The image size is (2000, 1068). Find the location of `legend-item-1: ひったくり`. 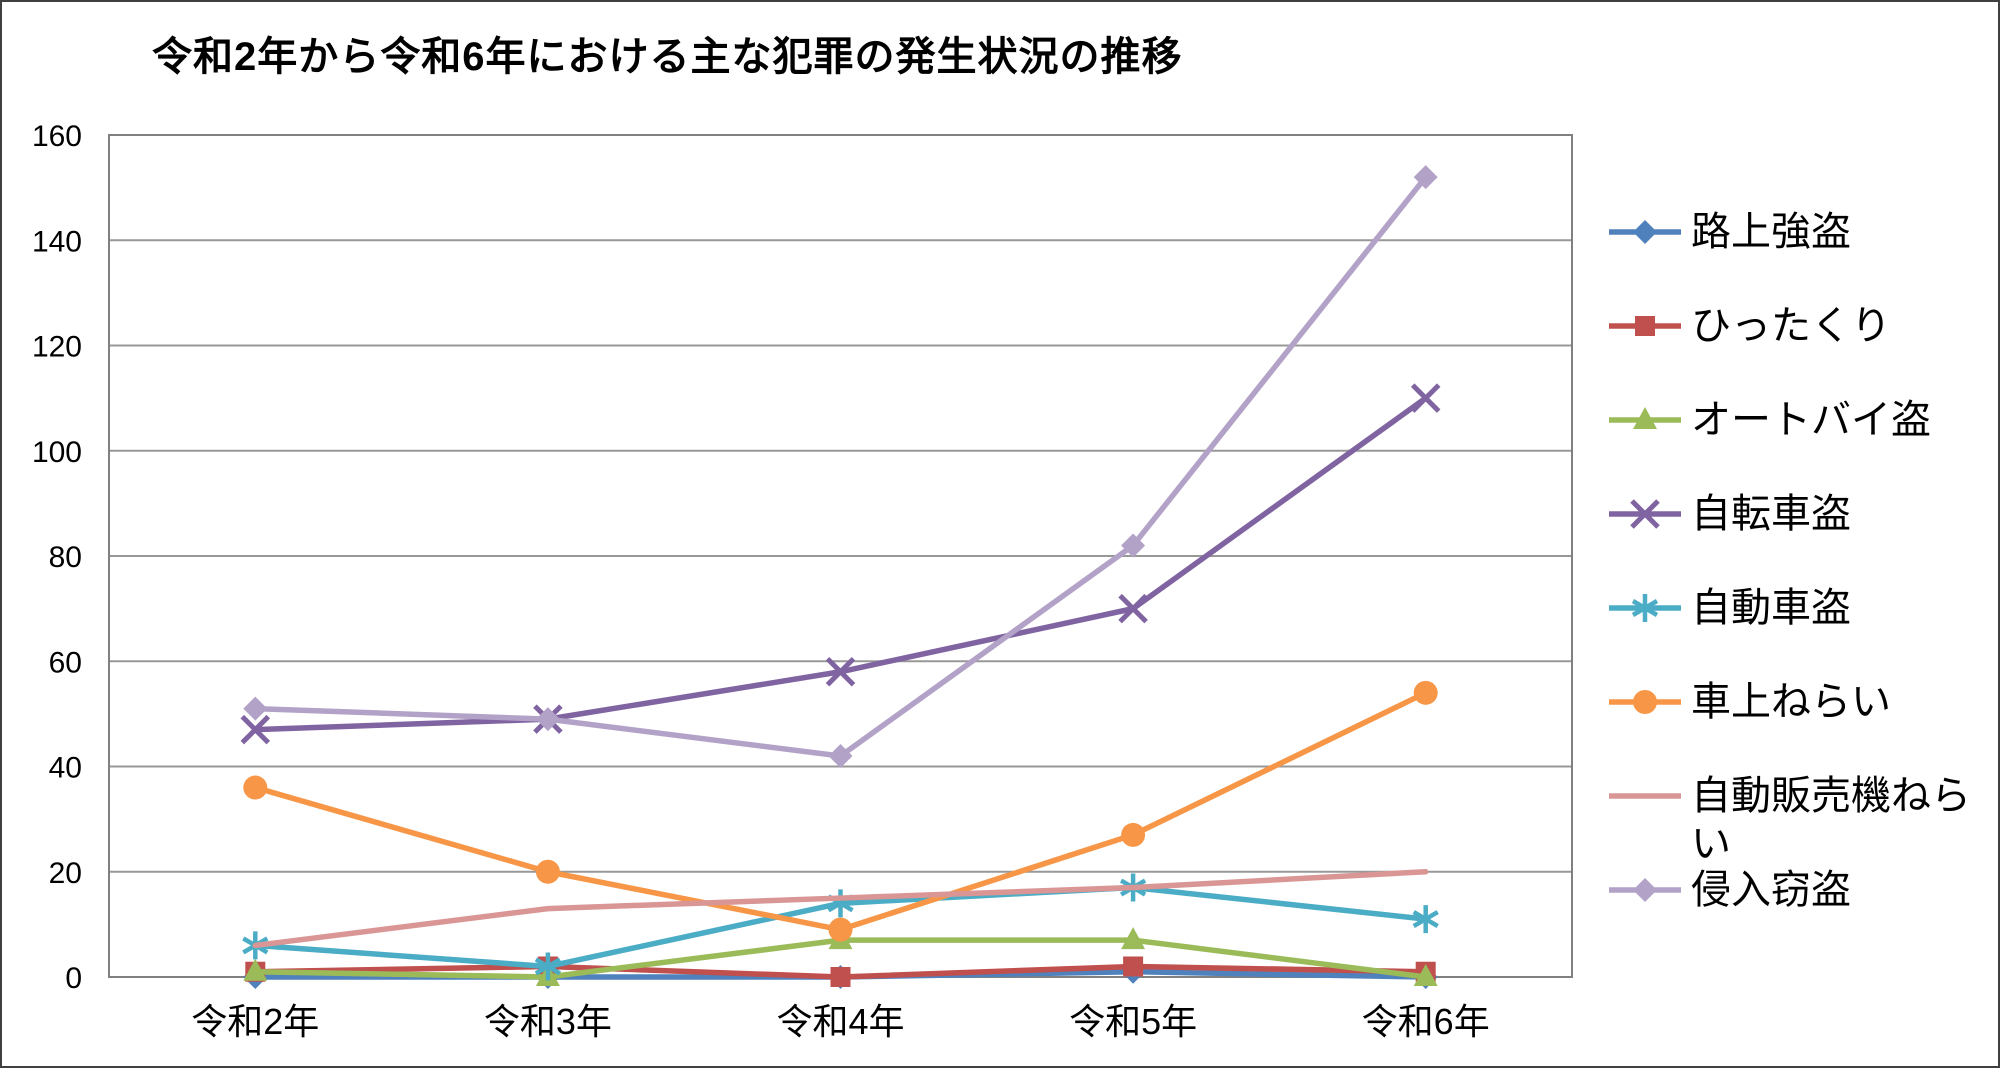

legend-item-1: ひったくり is located at coordinates (1800, 326).